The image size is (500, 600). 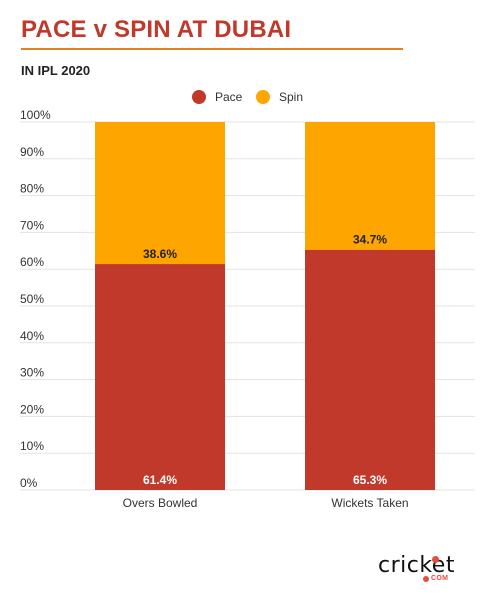 I want to click on y-tick-label: 0%, so click(x=29, y=483).